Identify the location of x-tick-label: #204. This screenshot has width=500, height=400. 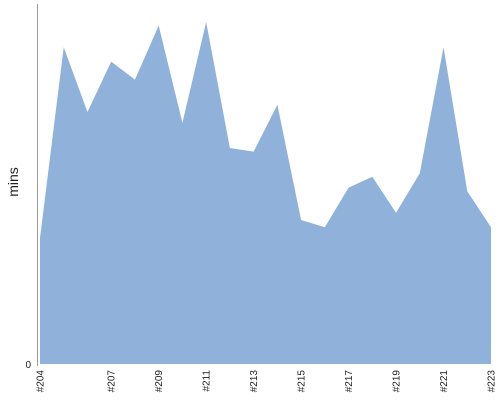
(41, 381).